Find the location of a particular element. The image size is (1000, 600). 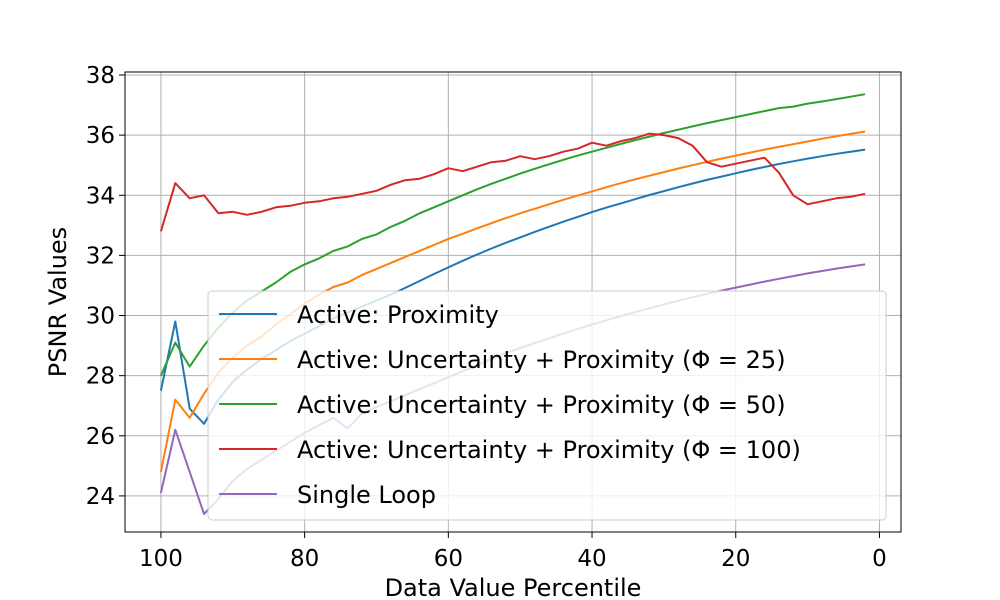

y-tick-label: 32 is located at coordinates (100, 256).